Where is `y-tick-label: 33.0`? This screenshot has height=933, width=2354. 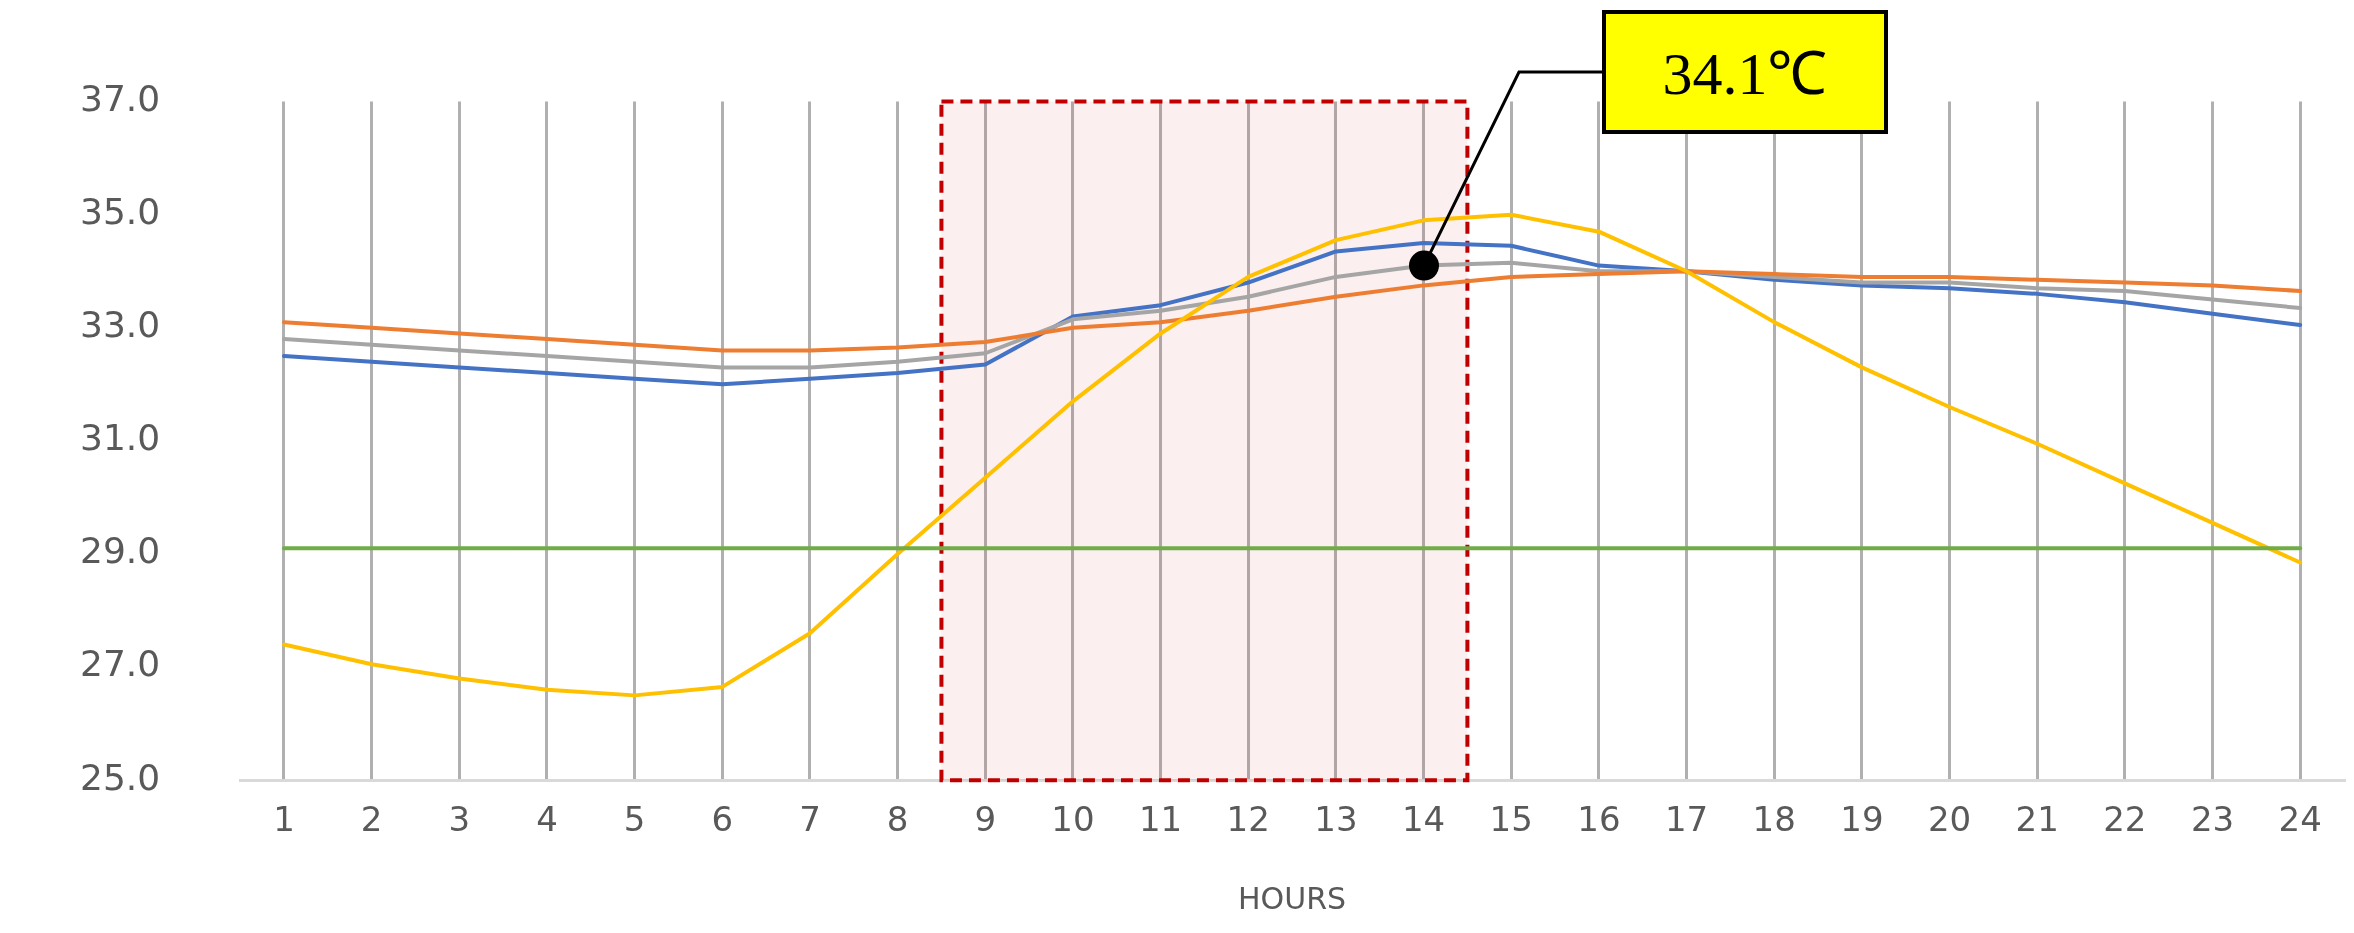
y-tick-label: 33.0 is located at coordinates (120, 325).